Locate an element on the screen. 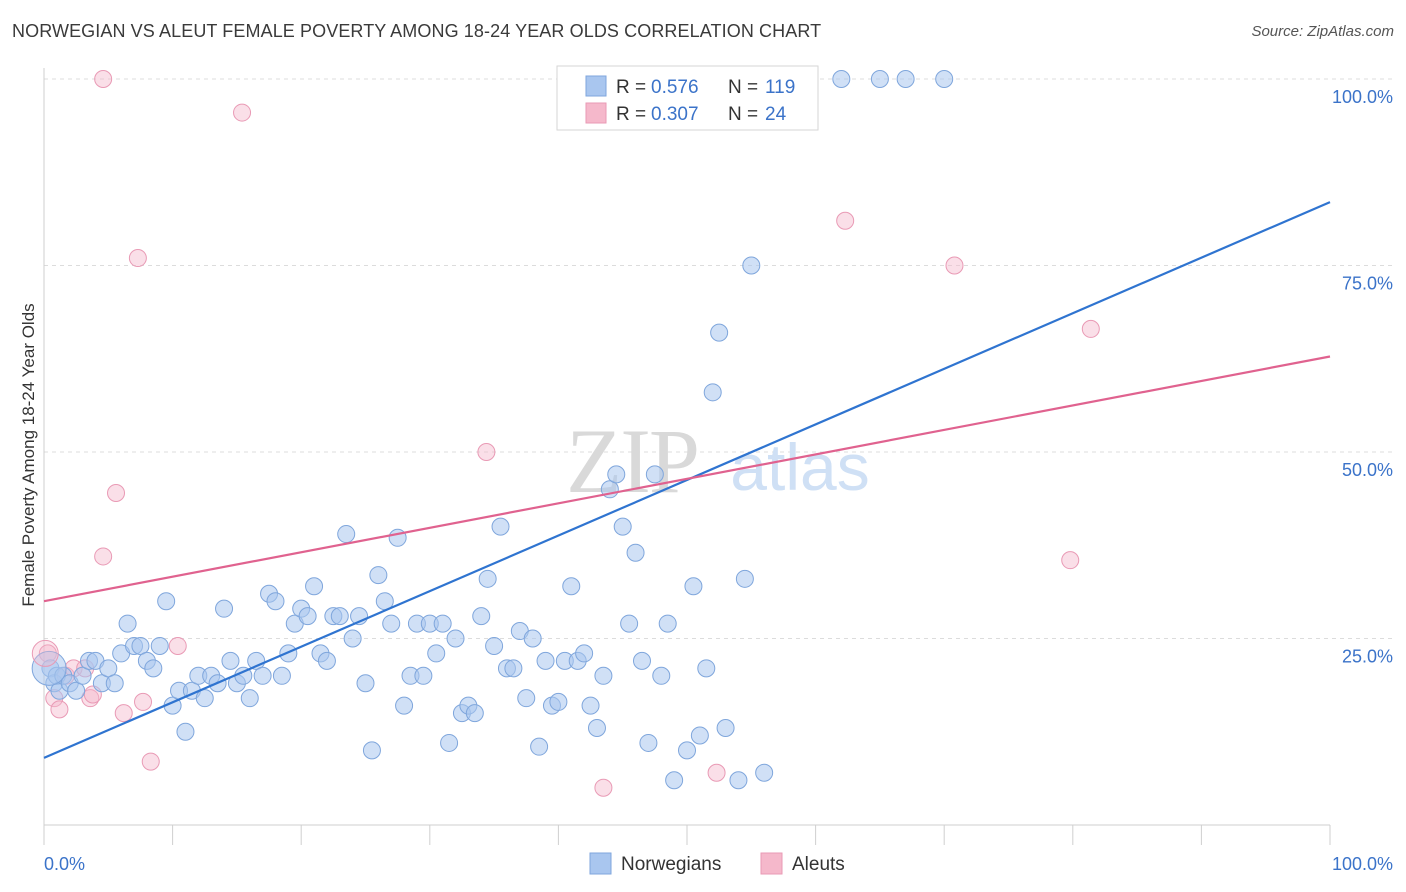 The image size is (1406, 892). aleuts-r-value: 0.307 is located at coordinates (675, 114).